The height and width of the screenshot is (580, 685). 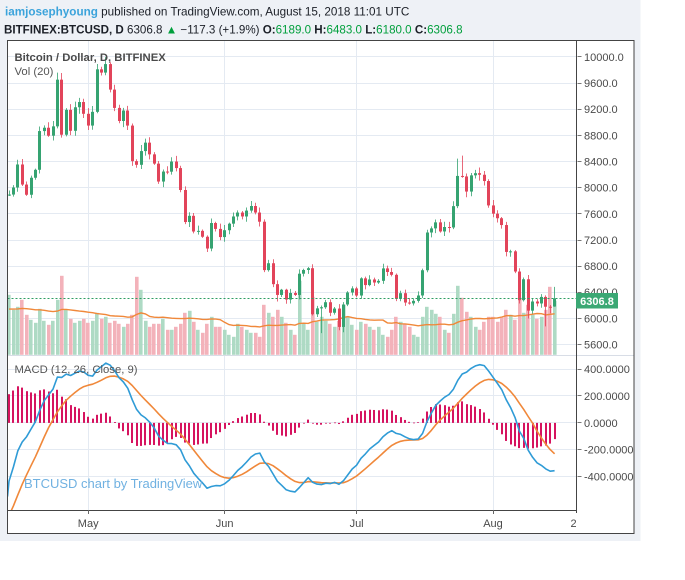 I want to click on svg-text: 7200.0, so click(x=601, y=241).